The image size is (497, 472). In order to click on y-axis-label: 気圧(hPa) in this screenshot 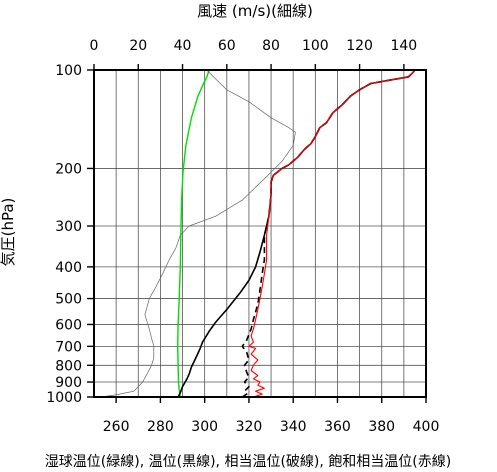, I will do `click(8, 232)`.